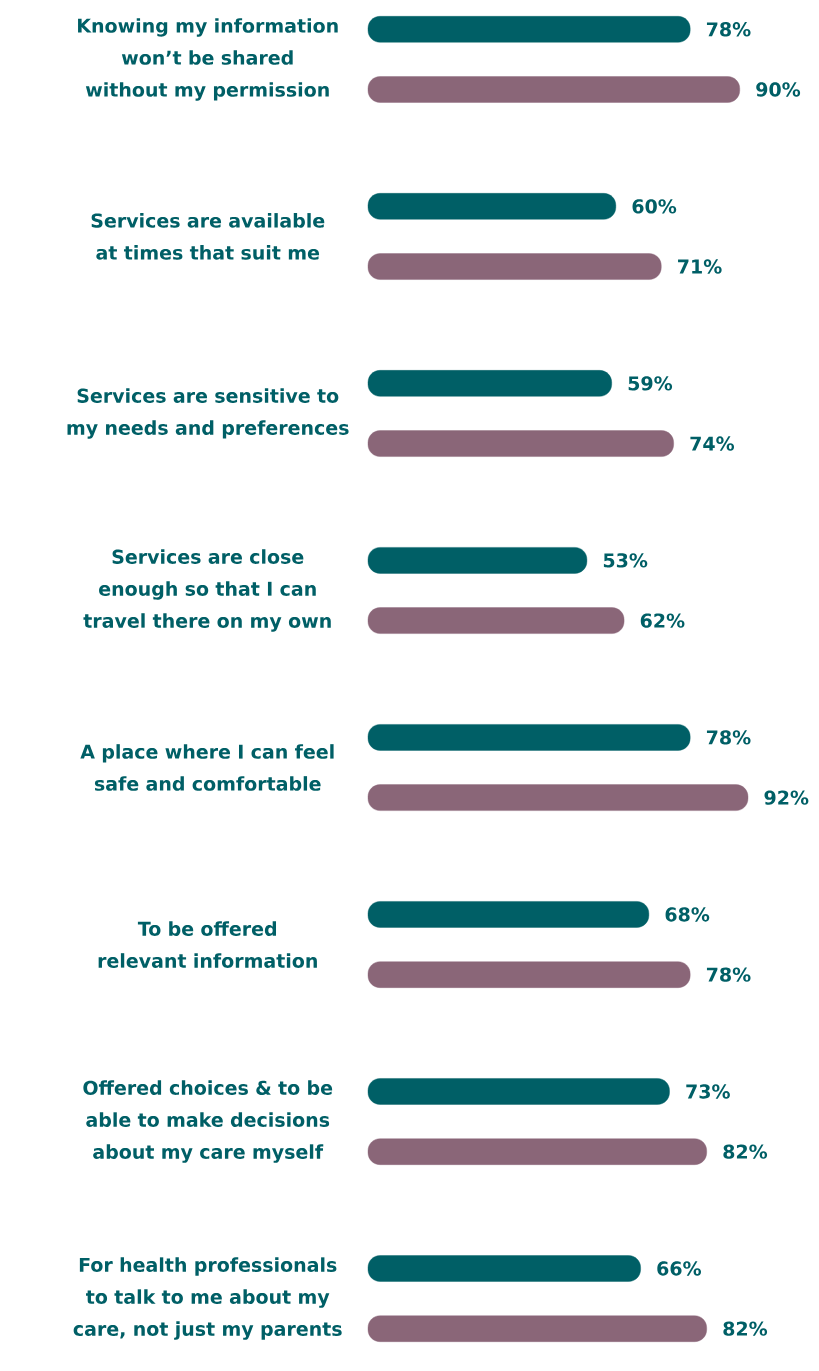  Describe the element at coordinates (679, 1268) in the screenshot. I see `data-label: 66%` at that location.